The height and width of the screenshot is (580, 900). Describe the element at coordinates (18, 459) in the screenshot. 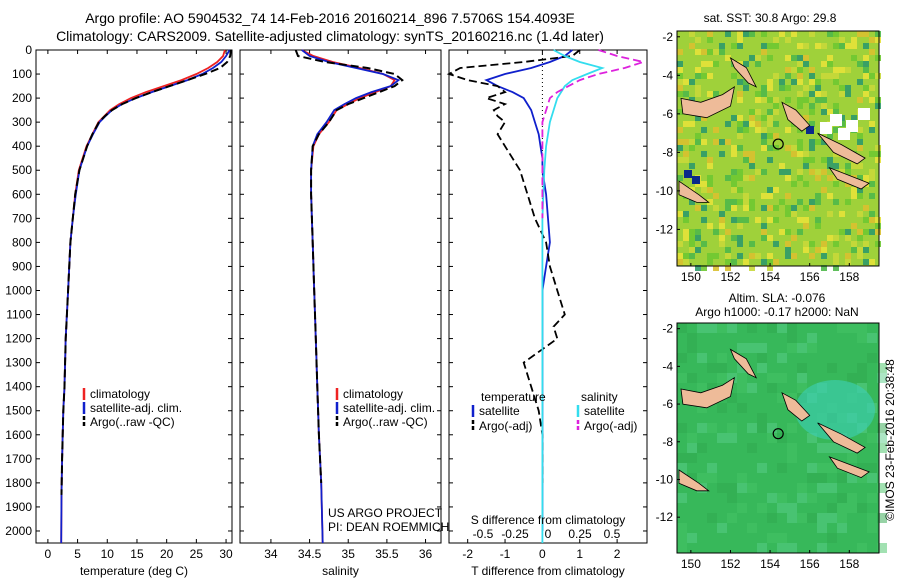

I see `y-tick-label: 1700` at that location.